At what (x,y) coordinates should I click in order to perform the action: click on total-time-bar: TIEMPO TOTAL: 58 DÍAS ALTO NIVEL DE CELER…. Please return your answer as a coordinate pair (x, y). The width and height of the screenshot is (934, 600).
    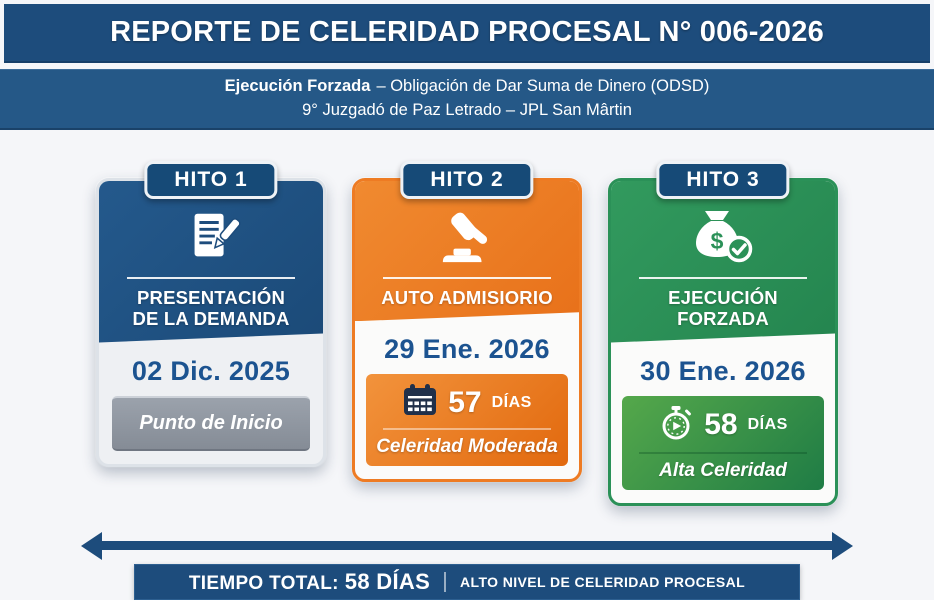
    Looking at the image, I should click on (467, 581).